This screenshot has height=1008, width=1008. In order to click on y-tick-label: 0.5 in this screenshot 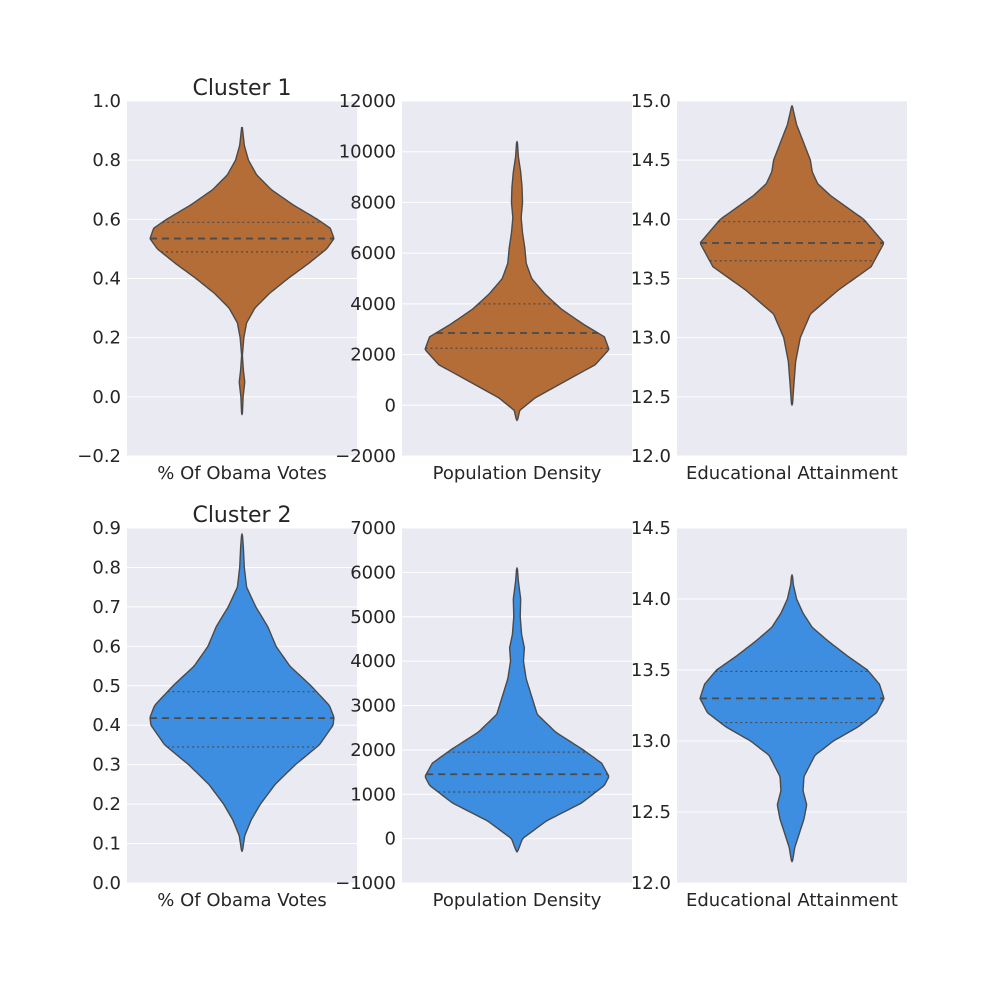, I will do `click(106, 686)`.